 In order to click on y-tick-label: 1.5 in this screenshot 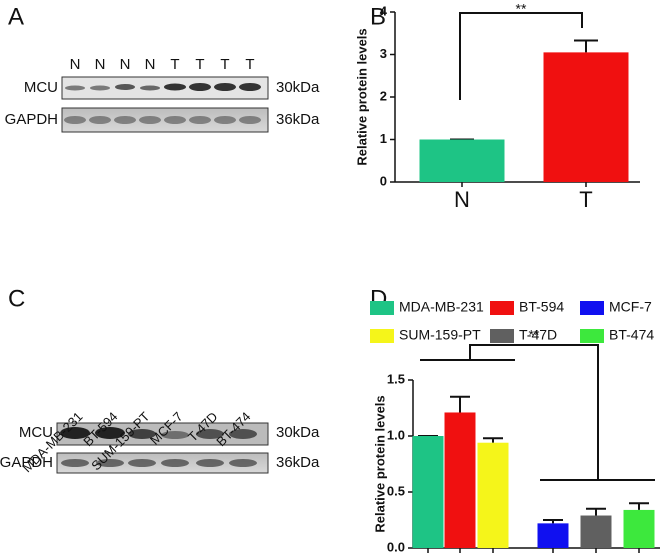, I will do `click(396, 378)`.